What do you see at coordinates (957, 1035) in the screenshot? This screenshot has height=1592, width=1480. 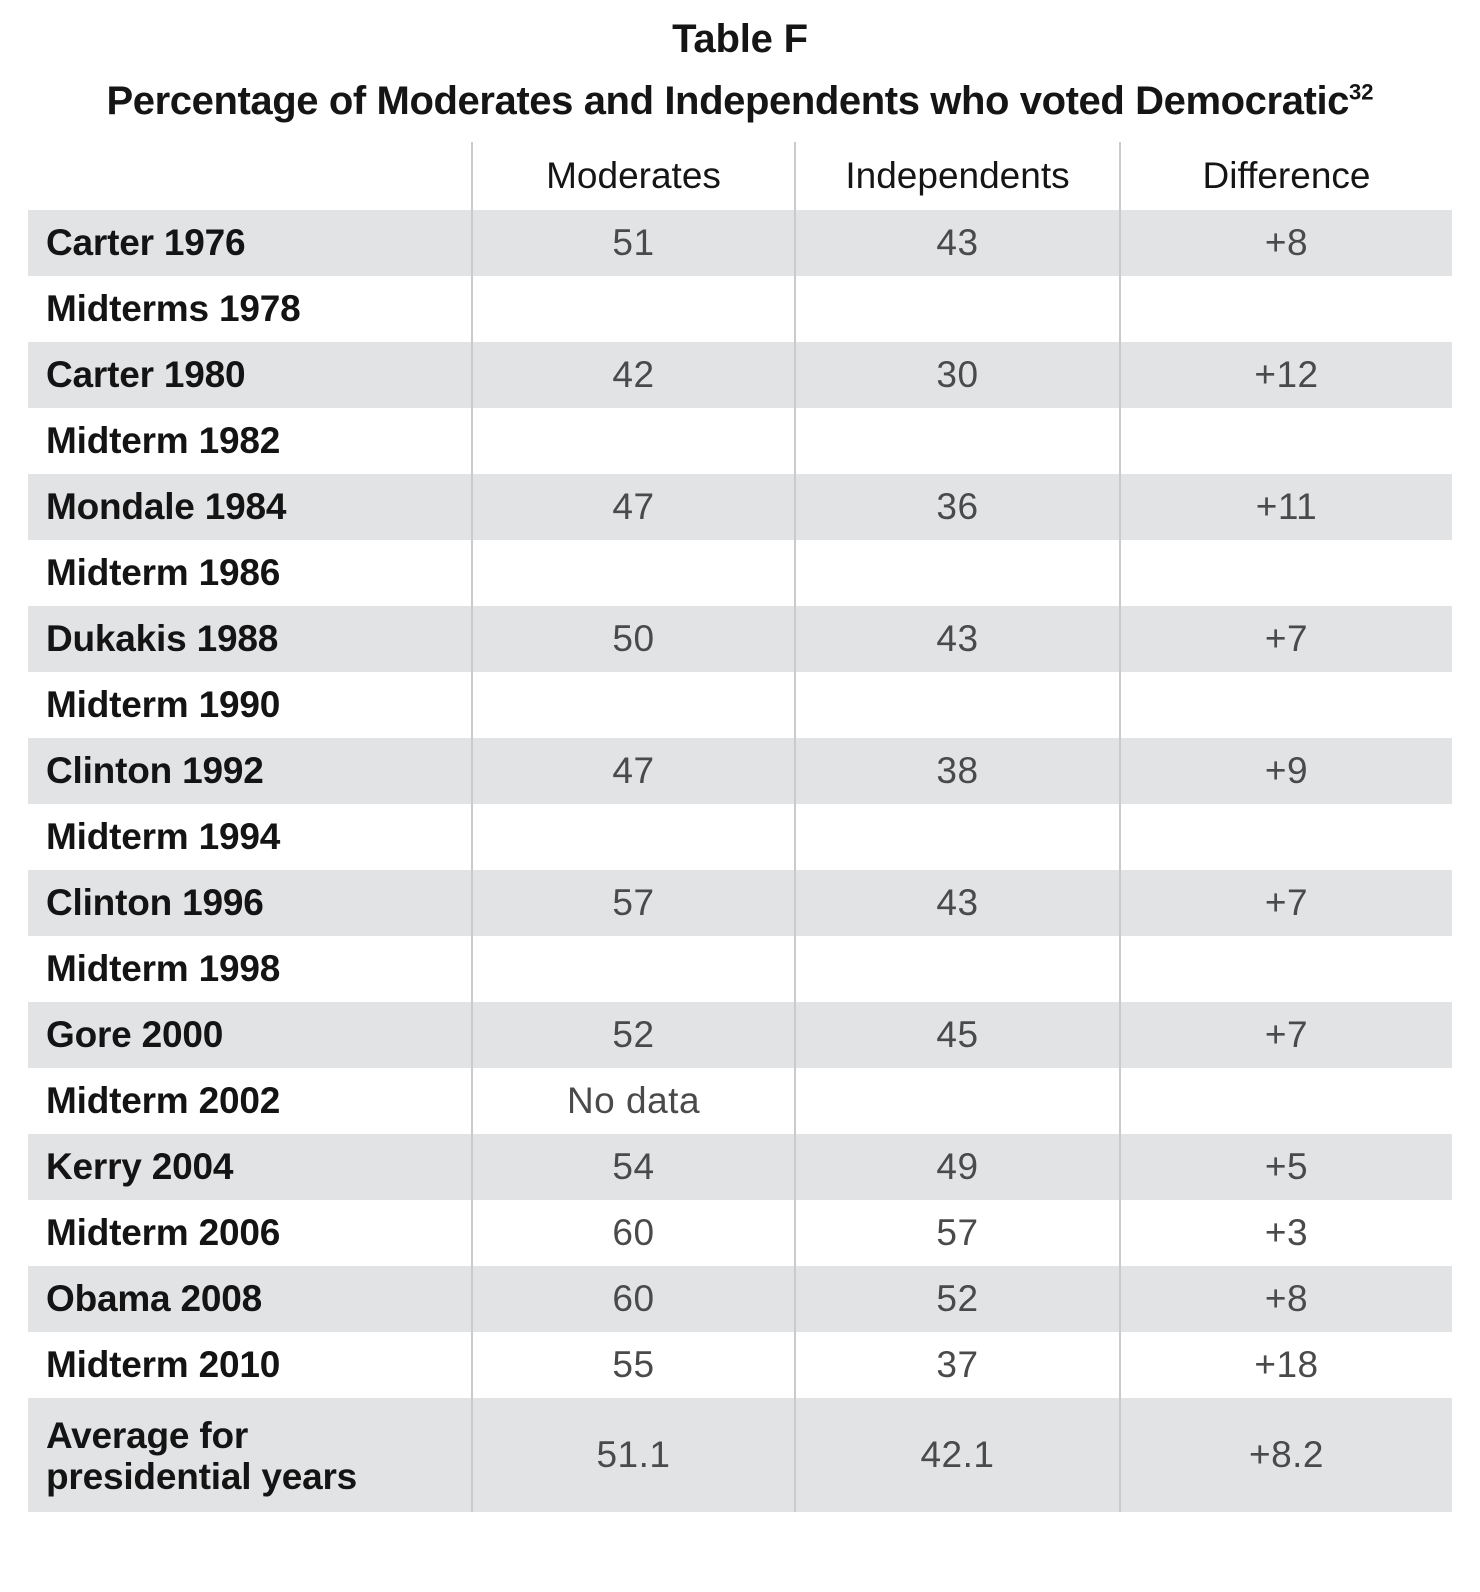 I see `cell-independents: 45` at bounding box center [957, 1035].